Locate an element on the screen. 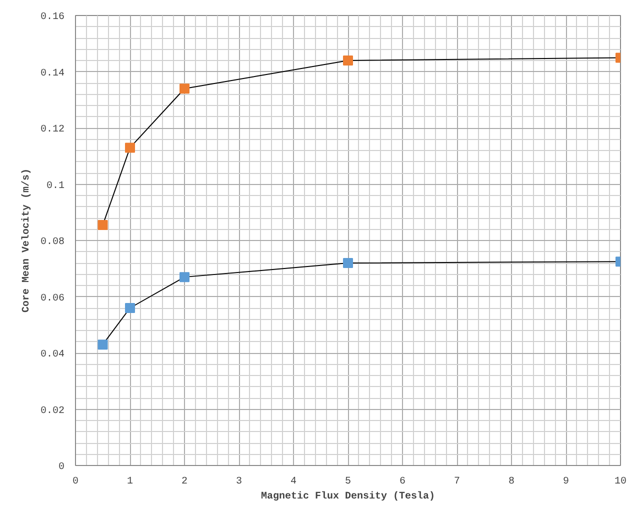 Image resolution: width=643 pixels, height=523 pixels. y-tick-label: 0.08 is located at coordinates (52, 242).